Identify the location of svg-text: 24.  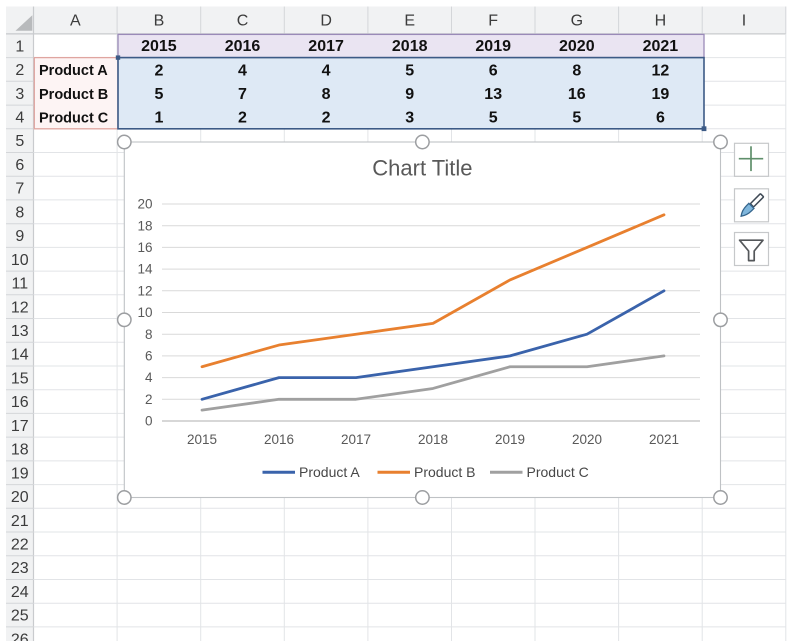
(20, 592).